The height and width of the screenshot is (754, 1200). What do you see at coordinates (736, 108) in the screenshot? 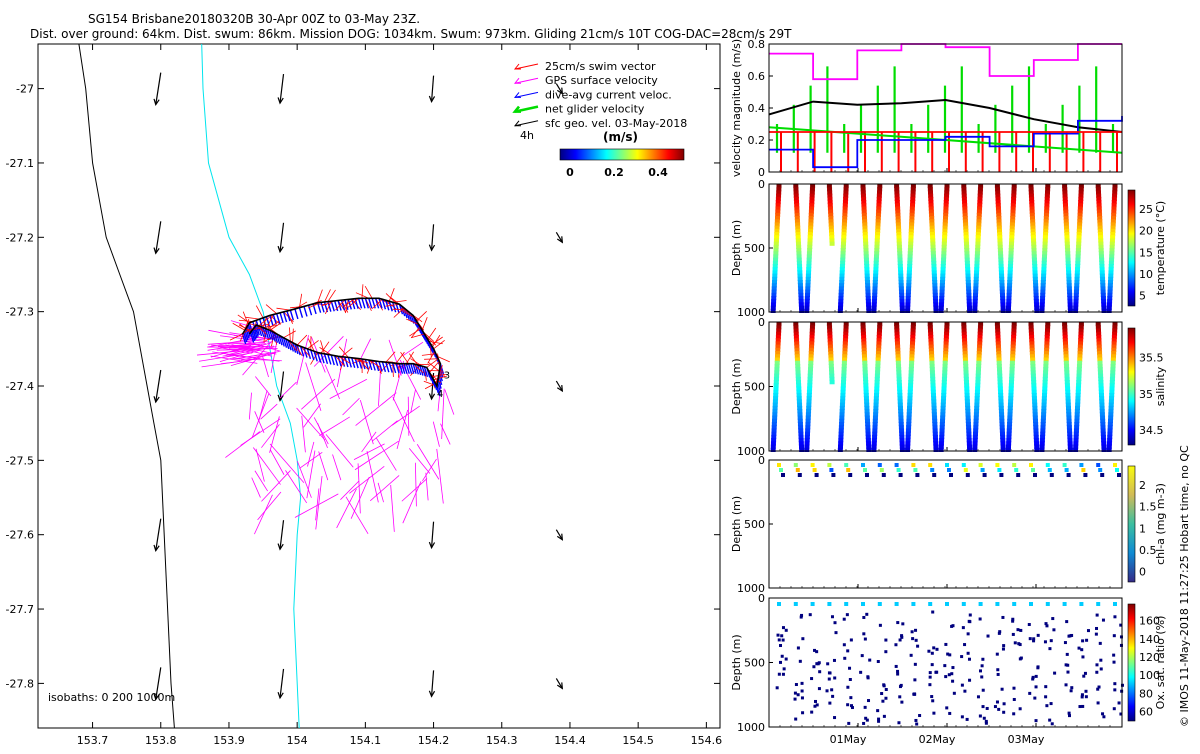
I see `panel-ylabel: velocity magnitude (m/s)` at bounding box center [736, 108].